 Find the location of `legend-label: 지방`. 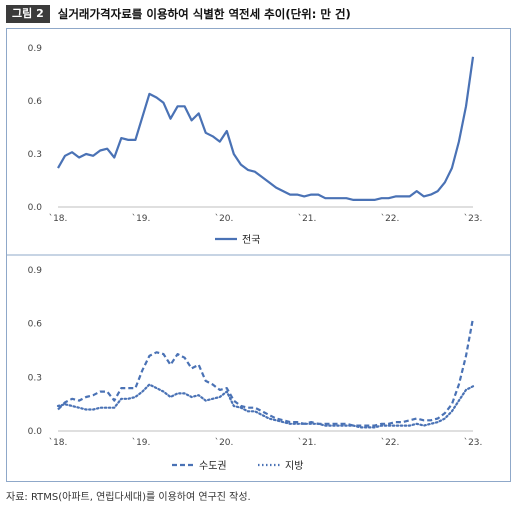

legend-label: 지방 is located at coordinates (294, 466).